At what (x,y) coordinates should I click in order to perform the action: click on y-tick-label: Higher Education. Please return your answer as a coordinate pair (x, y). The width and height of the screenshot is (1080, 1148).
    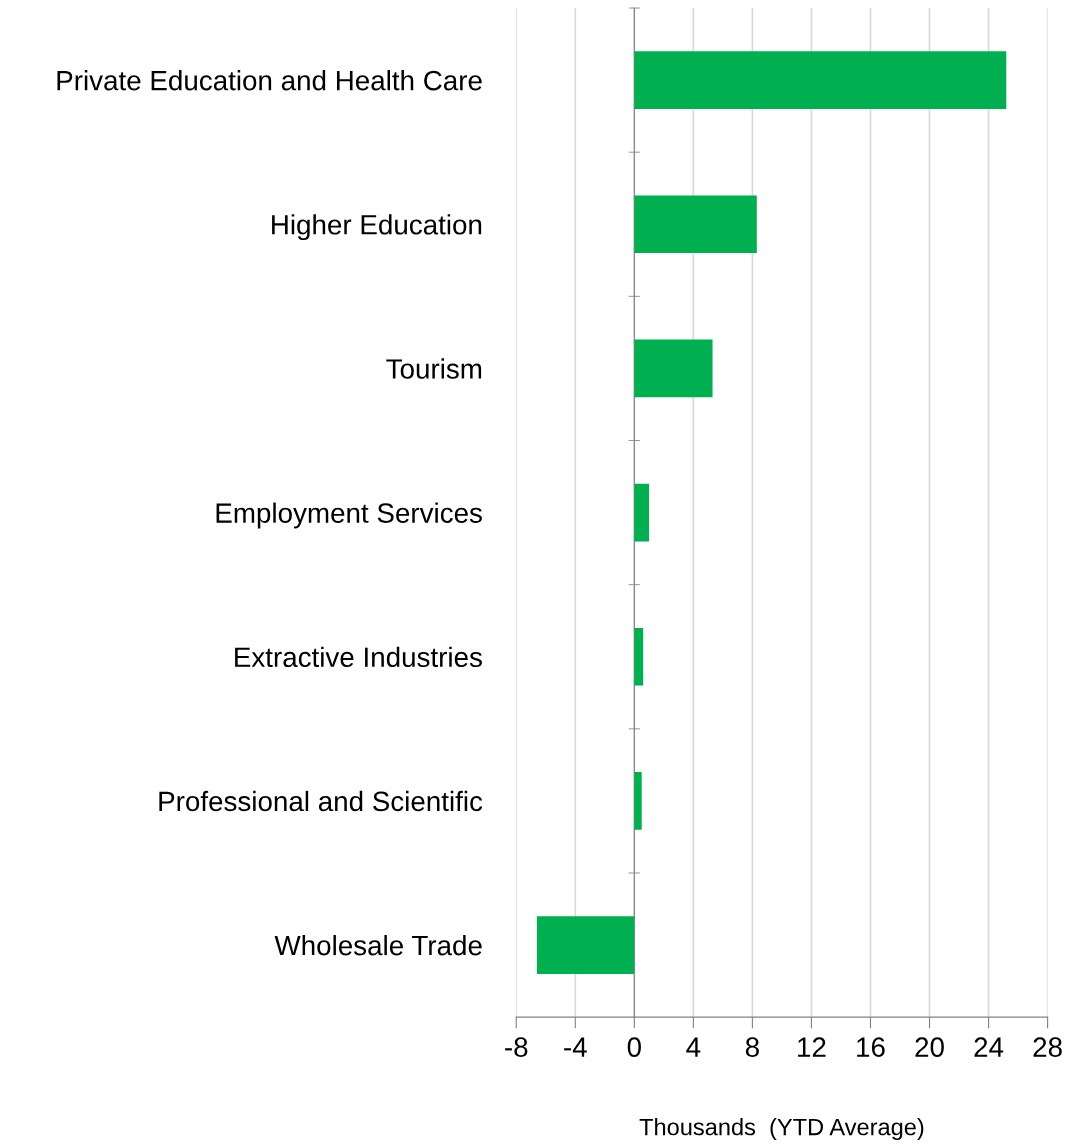
    Looking at the image, I should click on (377, 227).